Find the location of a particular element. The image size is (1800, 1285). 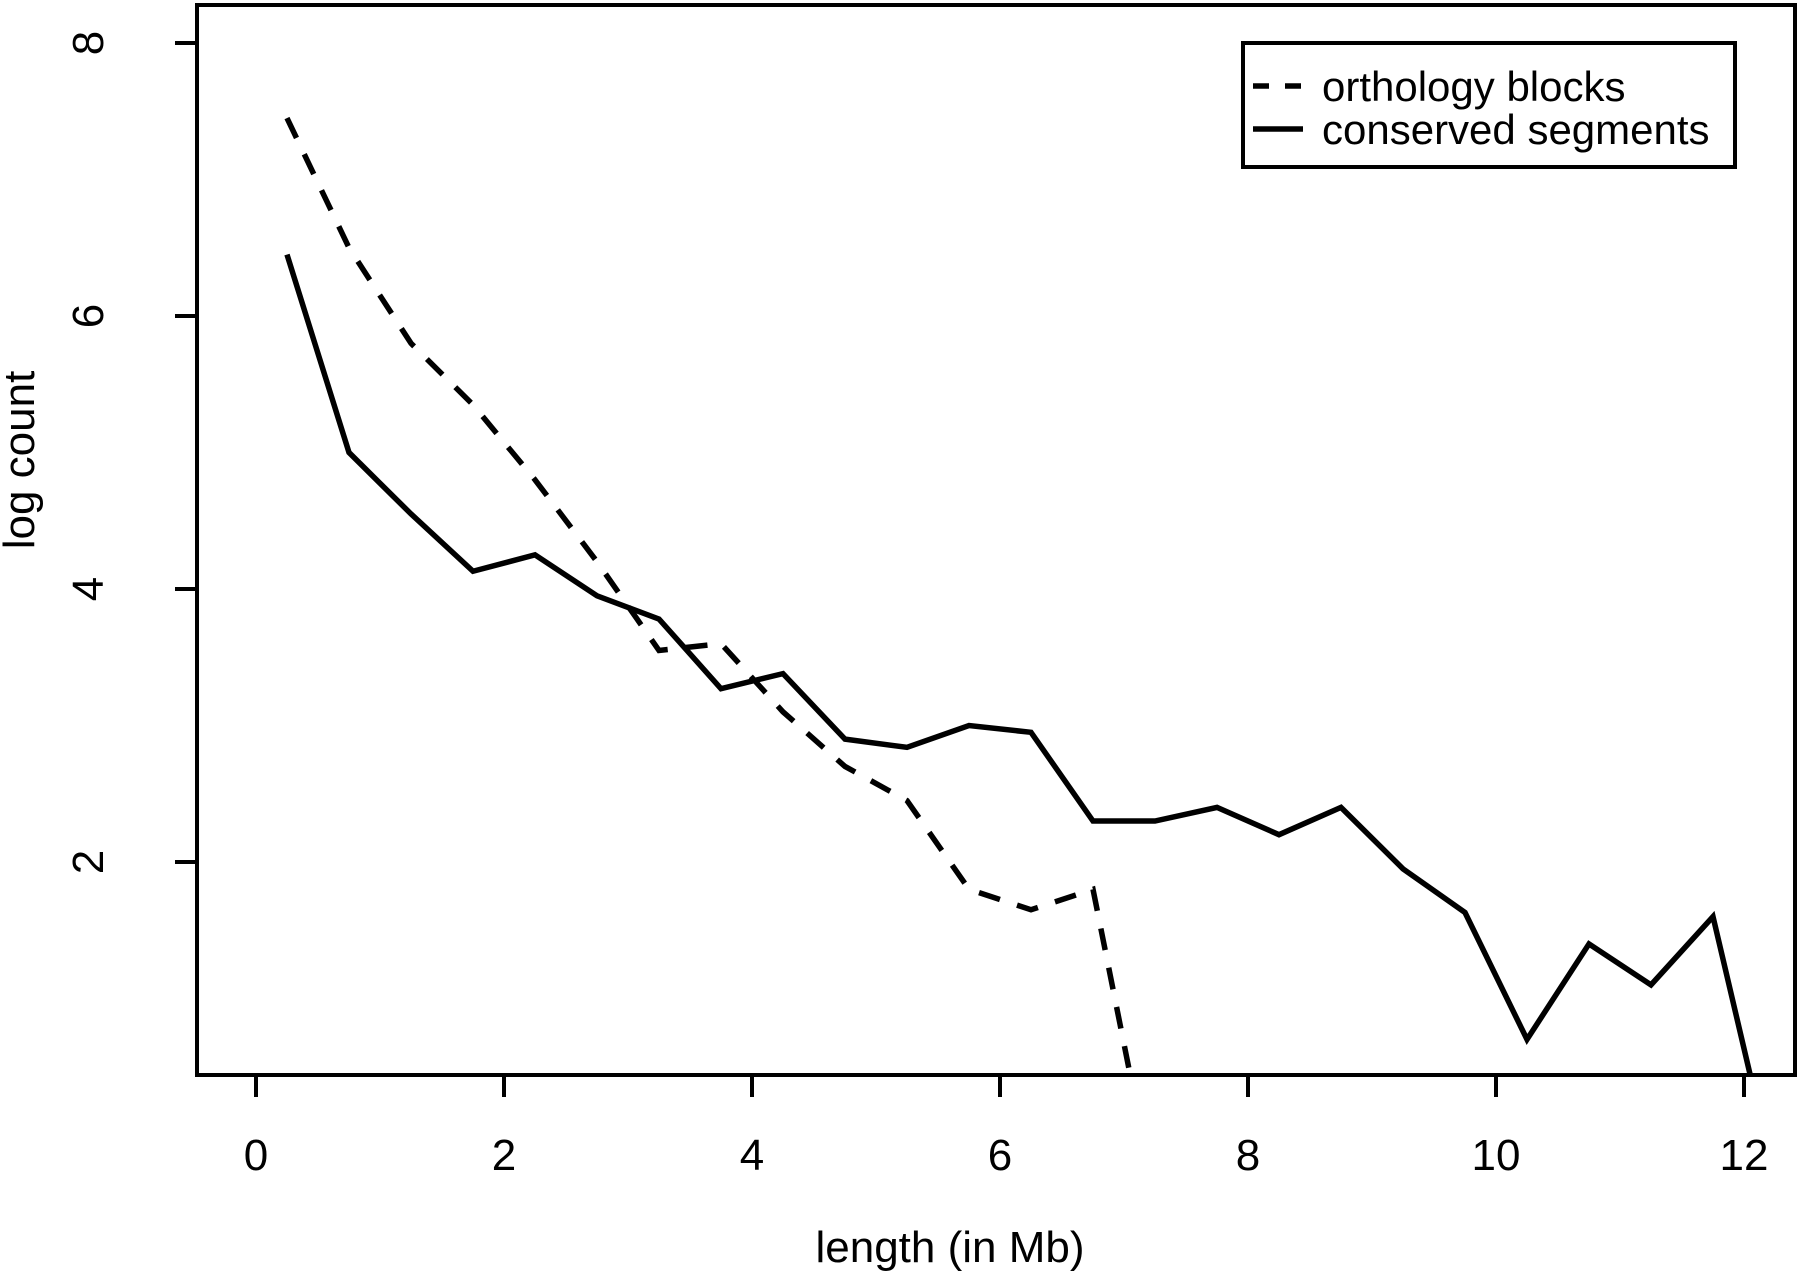

x-tick-label-6: 6 is located at coordinates (1000, 1155).